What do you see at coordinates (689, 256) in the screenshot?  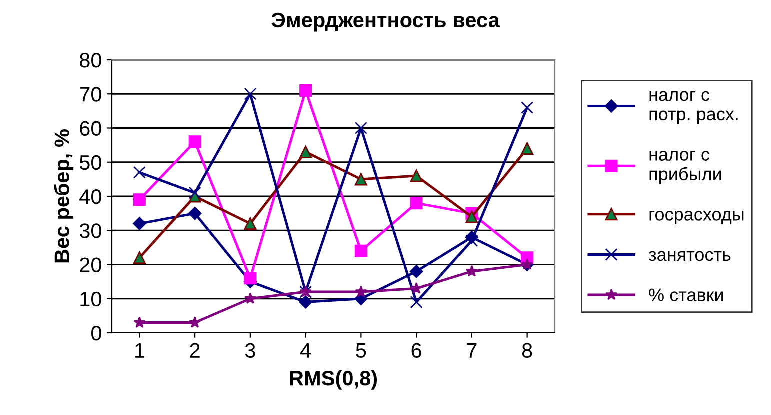 I see `legend-label: занятость` at bounding box center [689, 256].